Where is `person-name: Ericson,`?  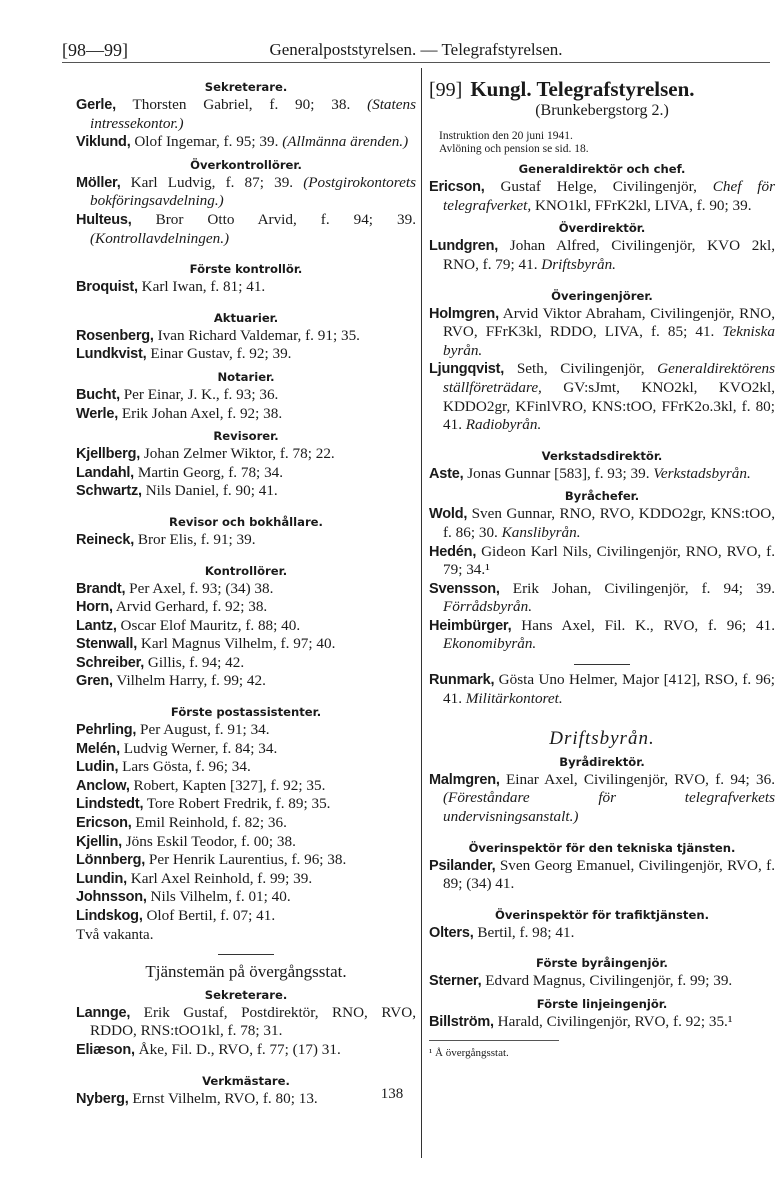 person-name: Ericson, is located at coordinates (104, 823).